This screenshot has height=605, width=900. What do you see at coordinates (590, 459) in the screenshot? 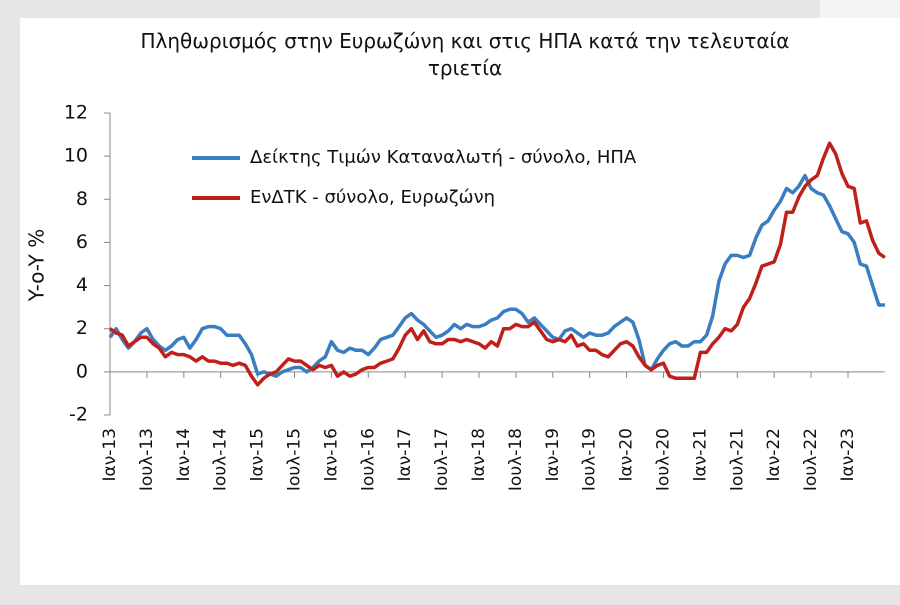
I see `x-tick-label: Ιουλ-19` at bounding box center [590, 459].